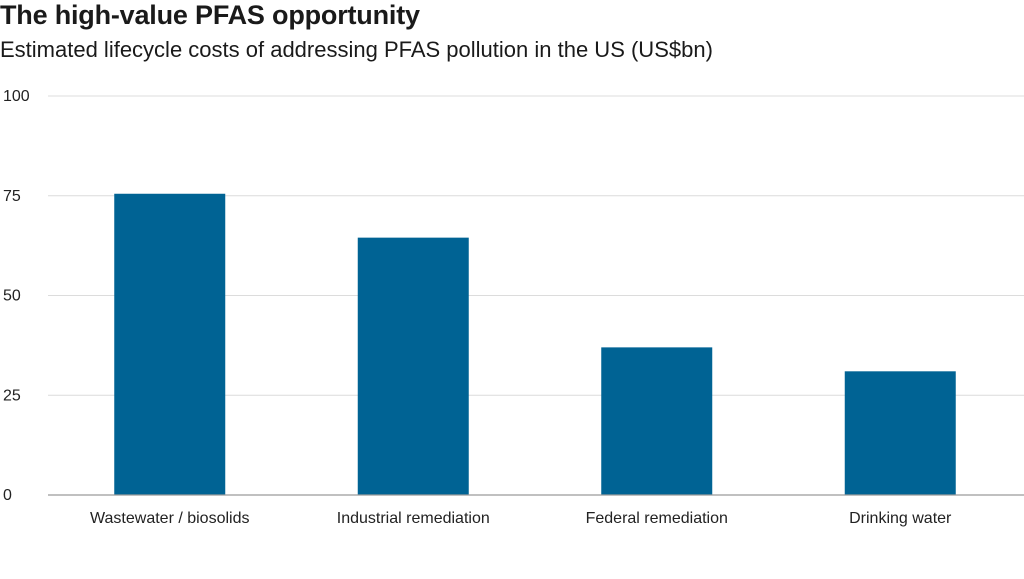  Describe the element at coordinates (16, 96) in the screenshot. I see `y-tick-label: 100` at that location.